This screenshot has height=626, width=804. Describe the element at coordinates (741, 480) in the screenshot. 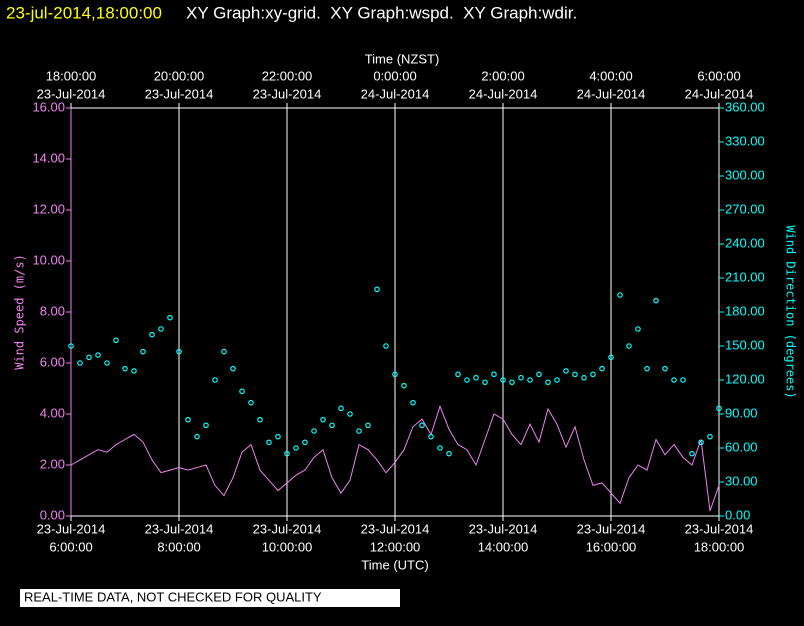

I see `y2-tick-label: 30.00` at that location.